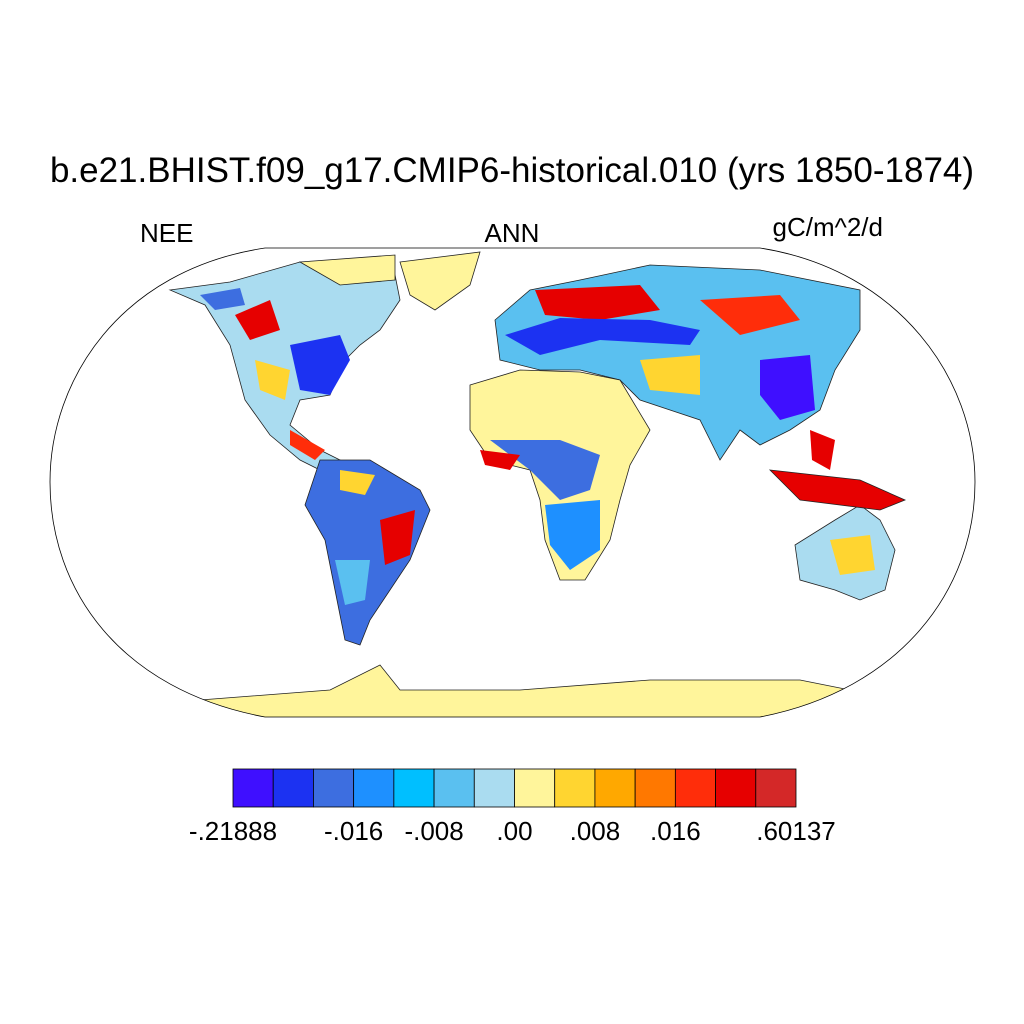 The height and width of the screenshot is (1024, 1024). I want to click on right-label: gC/m^2/d, so click(828, 227).